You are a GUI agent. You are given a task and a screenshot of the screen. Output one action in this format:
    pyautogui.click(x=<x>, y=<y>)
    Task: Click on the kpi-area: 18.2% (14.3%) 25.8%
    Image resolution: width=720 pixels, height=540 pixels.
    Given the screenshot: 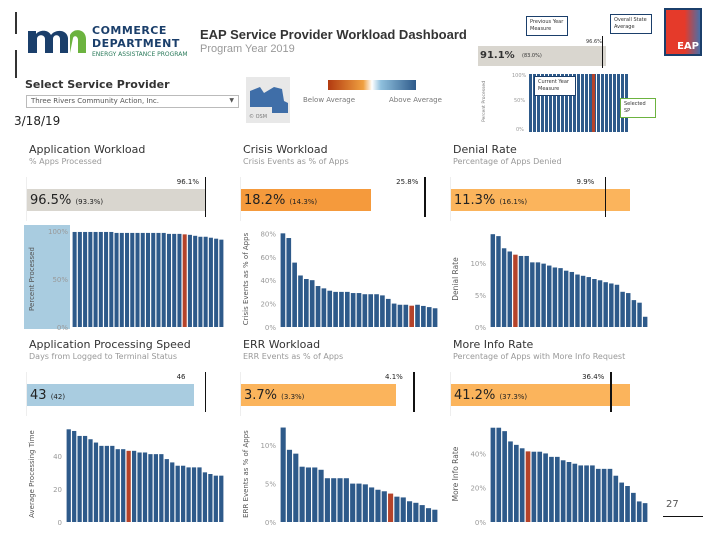 What is the action you would take?
    pyautogui.click(x=340, y=199)
    